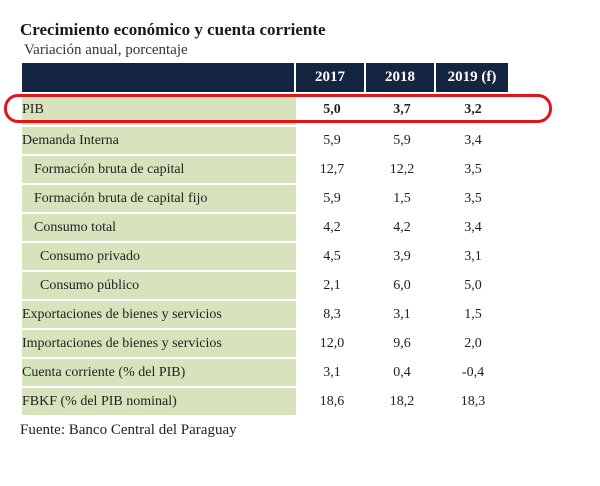  Describe the element at coordinates (159, 226) in the screenshot. I see `row-label: Consumo total` at that location.